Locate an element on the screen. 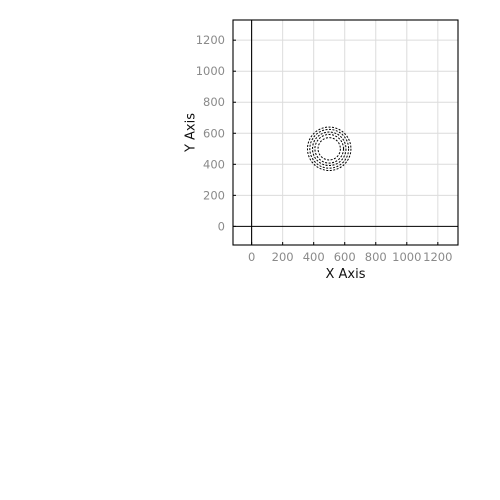  x-tick-label: 600 is located at coordinates (345, 257).